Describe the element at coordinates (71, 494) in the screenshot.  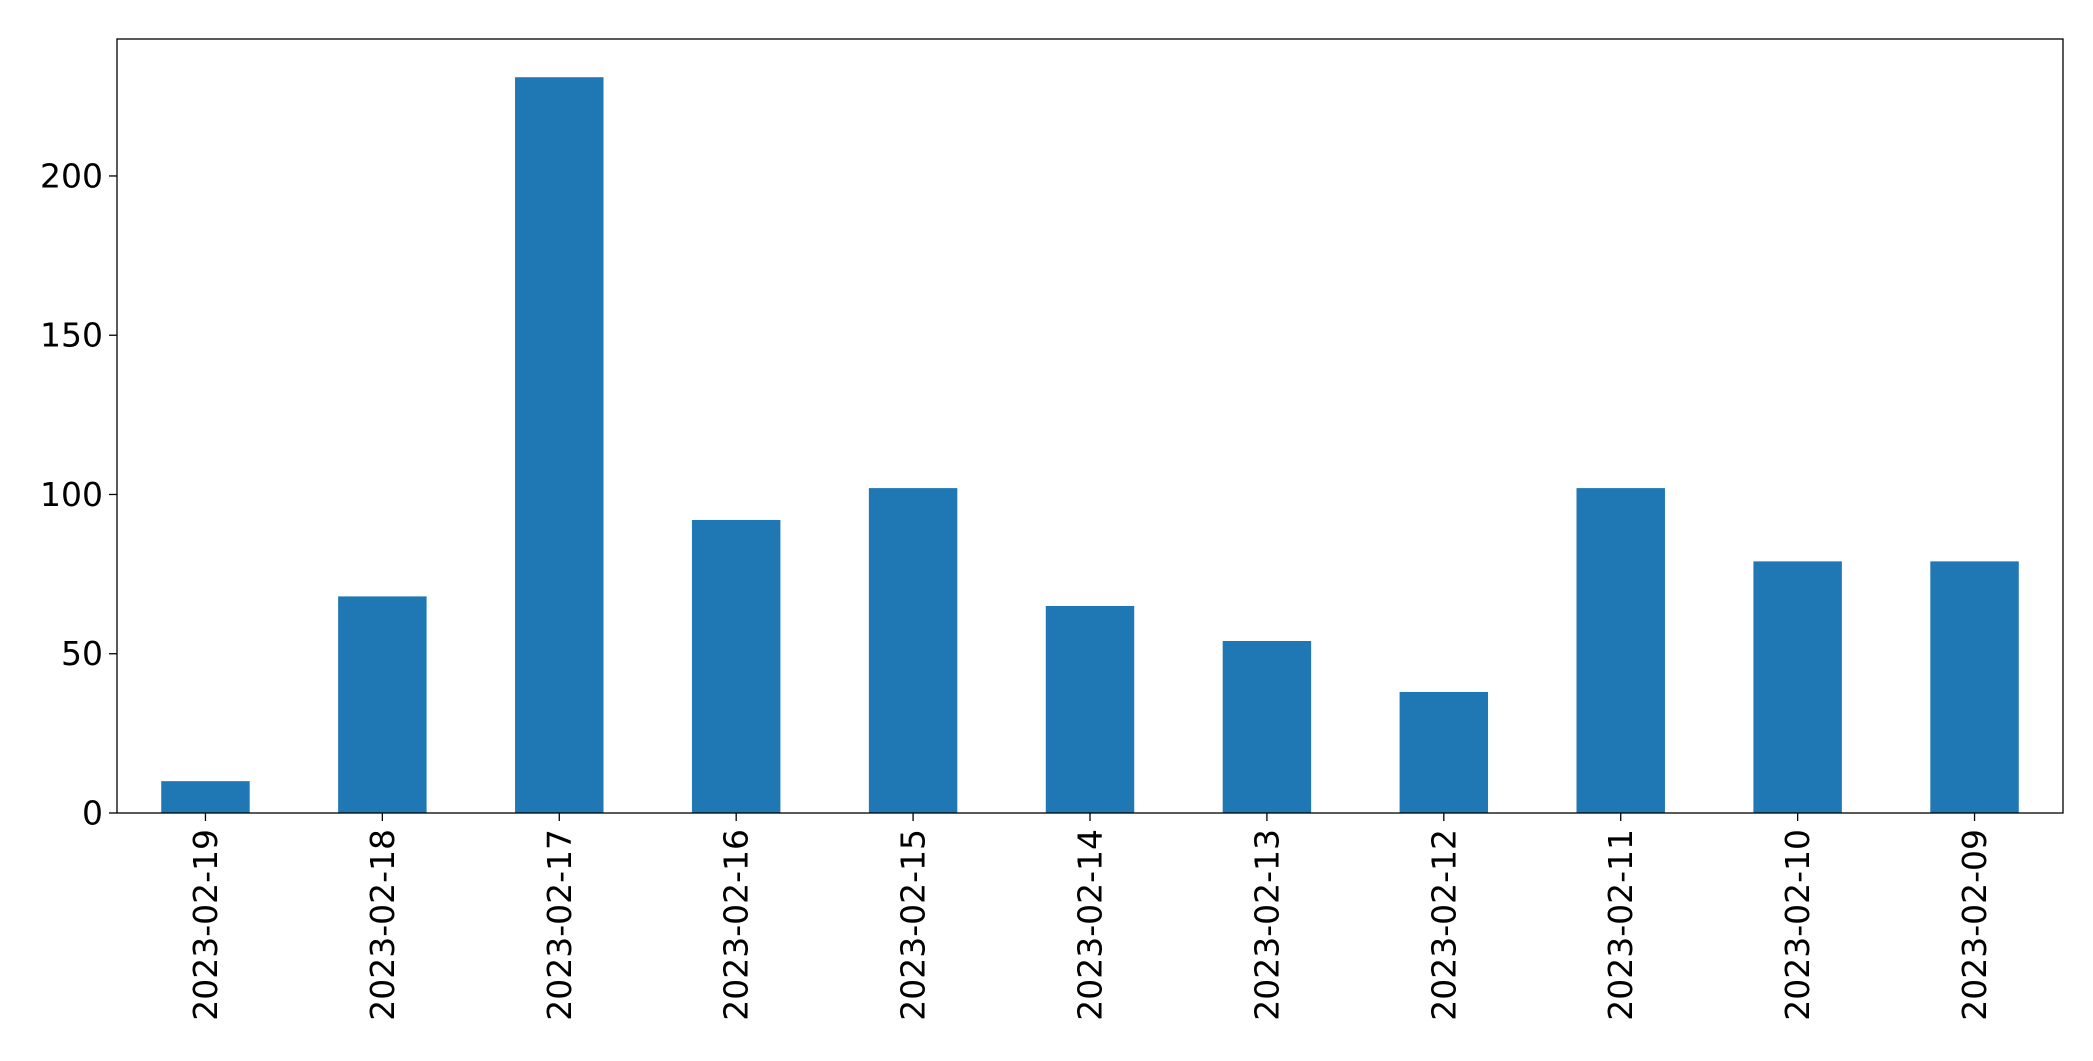
I see `y-tick-label: 100` at that location.